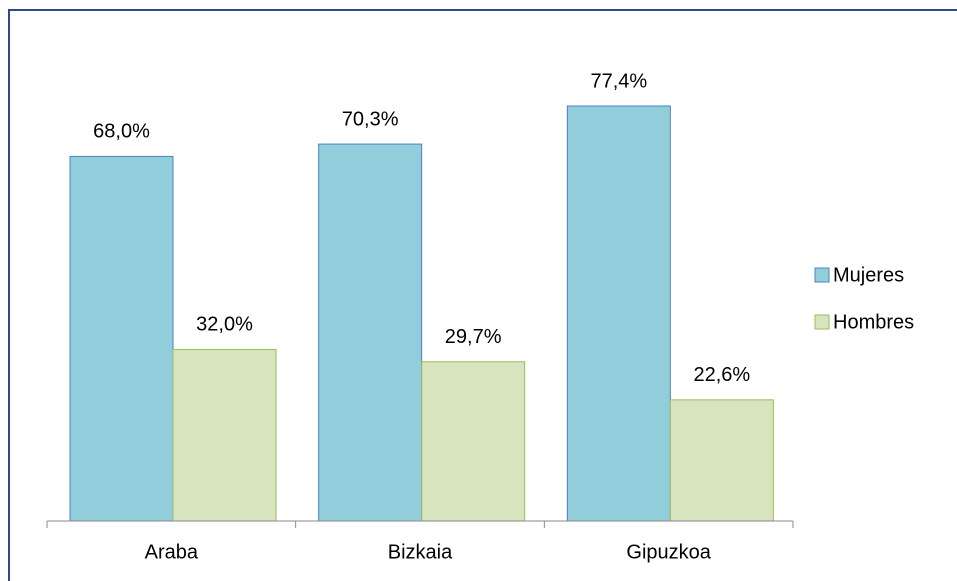 This screenshot has height=581, width=957. Describe the element at coordinates (873, 322) in the screenshot. I see `legend-label: Hombres` at that location.